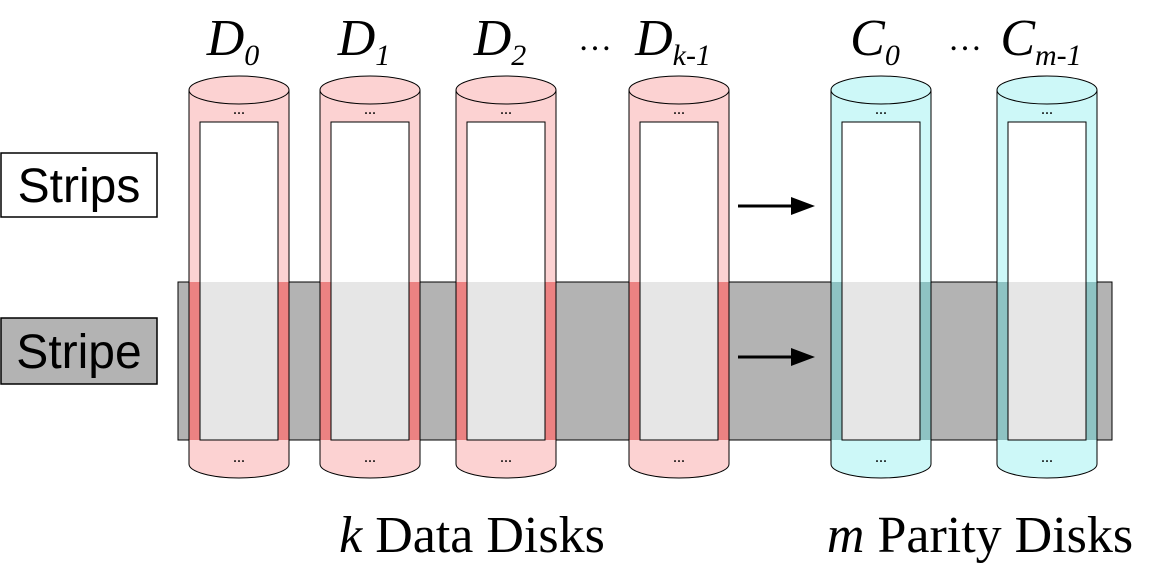 Image resolution: width=1164 pixels, height=572 pixels. Describe the element at coordinates (980, 535) in the screenshot. I see `parity-disks-caption: m Parity Disks` at that location.